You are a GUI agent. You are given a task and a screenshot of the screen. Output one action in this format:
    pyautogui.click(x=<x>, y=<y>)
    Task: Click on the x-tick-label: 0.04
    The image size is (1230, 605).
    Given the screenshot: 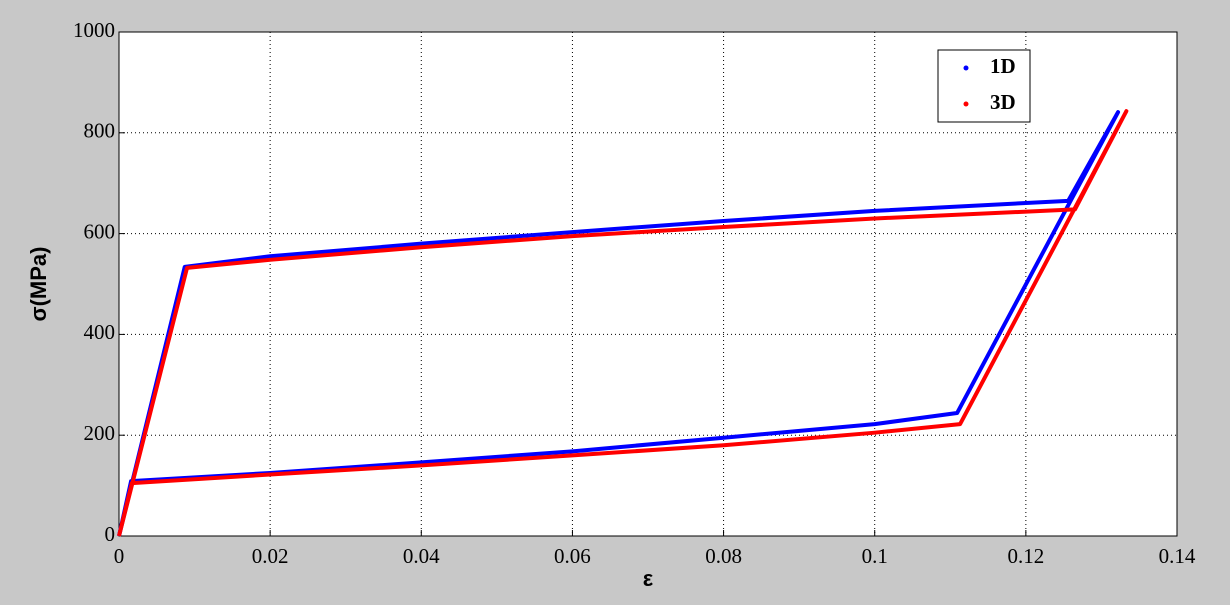 What is the action you would take?
    pyautogui.click(x=421, y=556)
    